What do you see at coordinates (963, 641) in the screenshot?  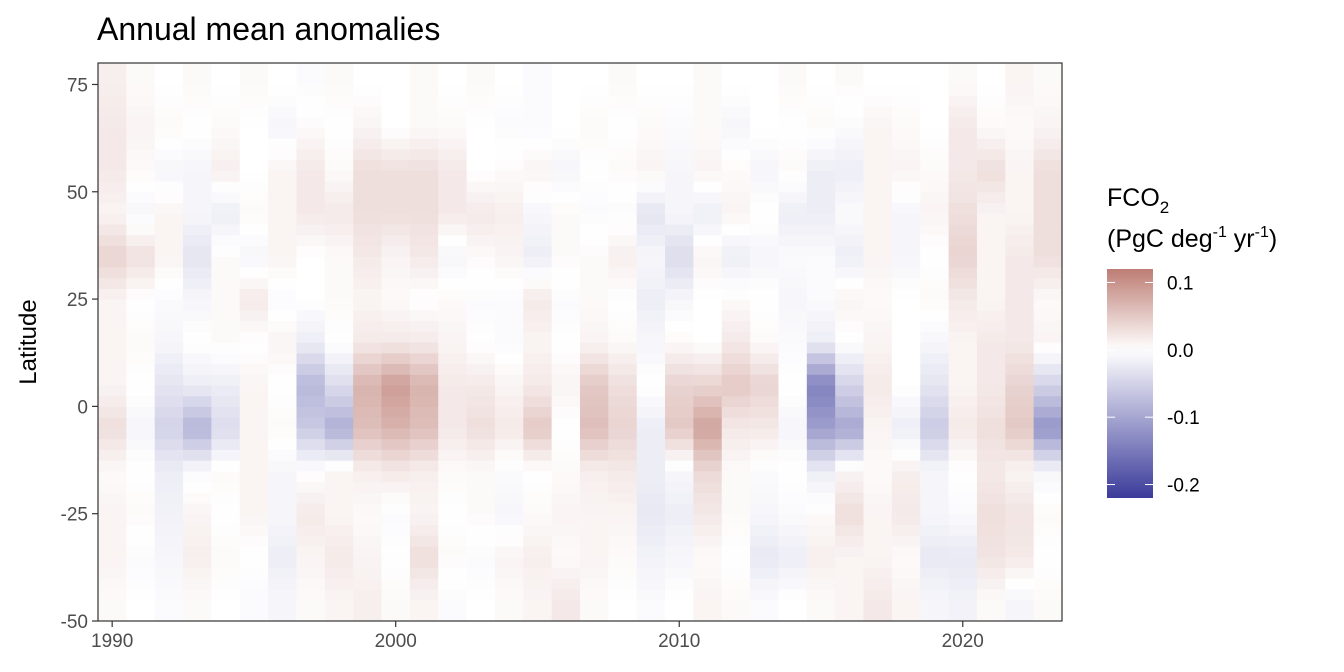 I see `x-tick-label: 2020` at bounding box center [963, 641].